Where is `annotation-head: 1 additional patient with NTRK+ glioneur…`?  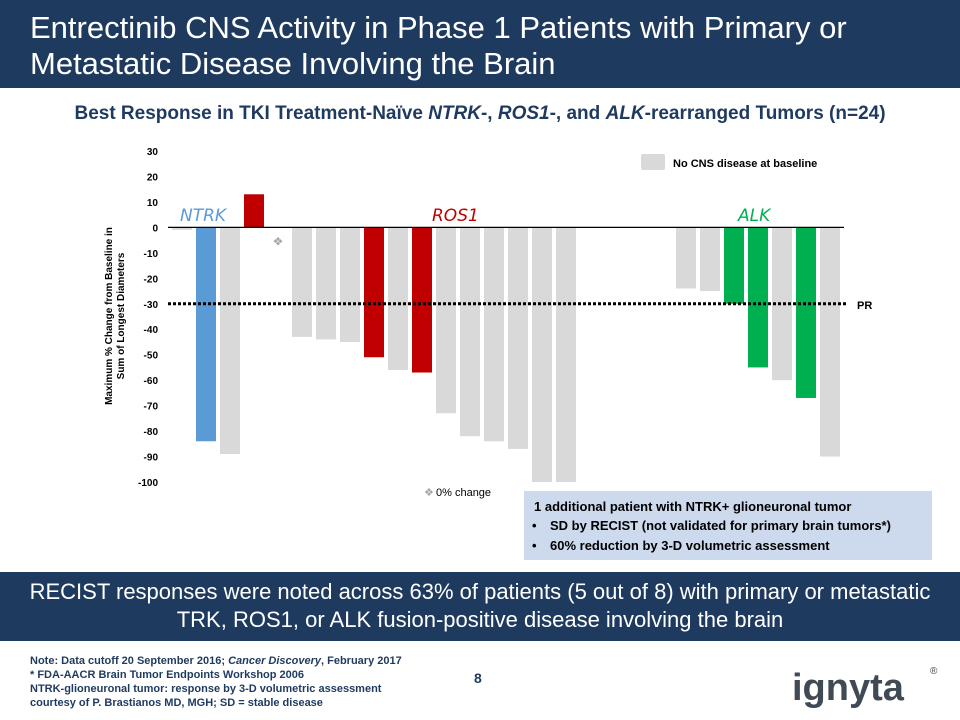
annotation-head: 1 additional patient with NTRK+ glioneur… is located at coordinates (693, 506).